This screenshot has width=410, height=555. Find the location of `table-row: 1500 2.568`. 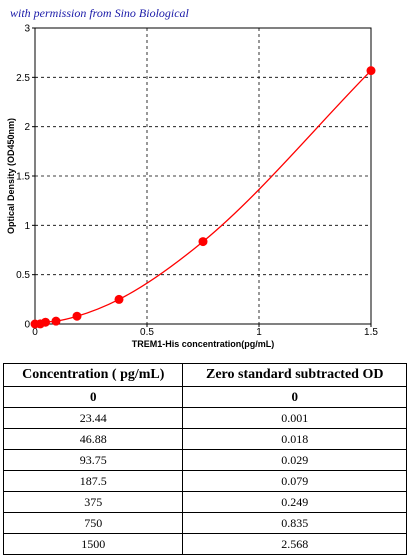

table-row: 1500 2.568 is located at coordinates (204, 544).